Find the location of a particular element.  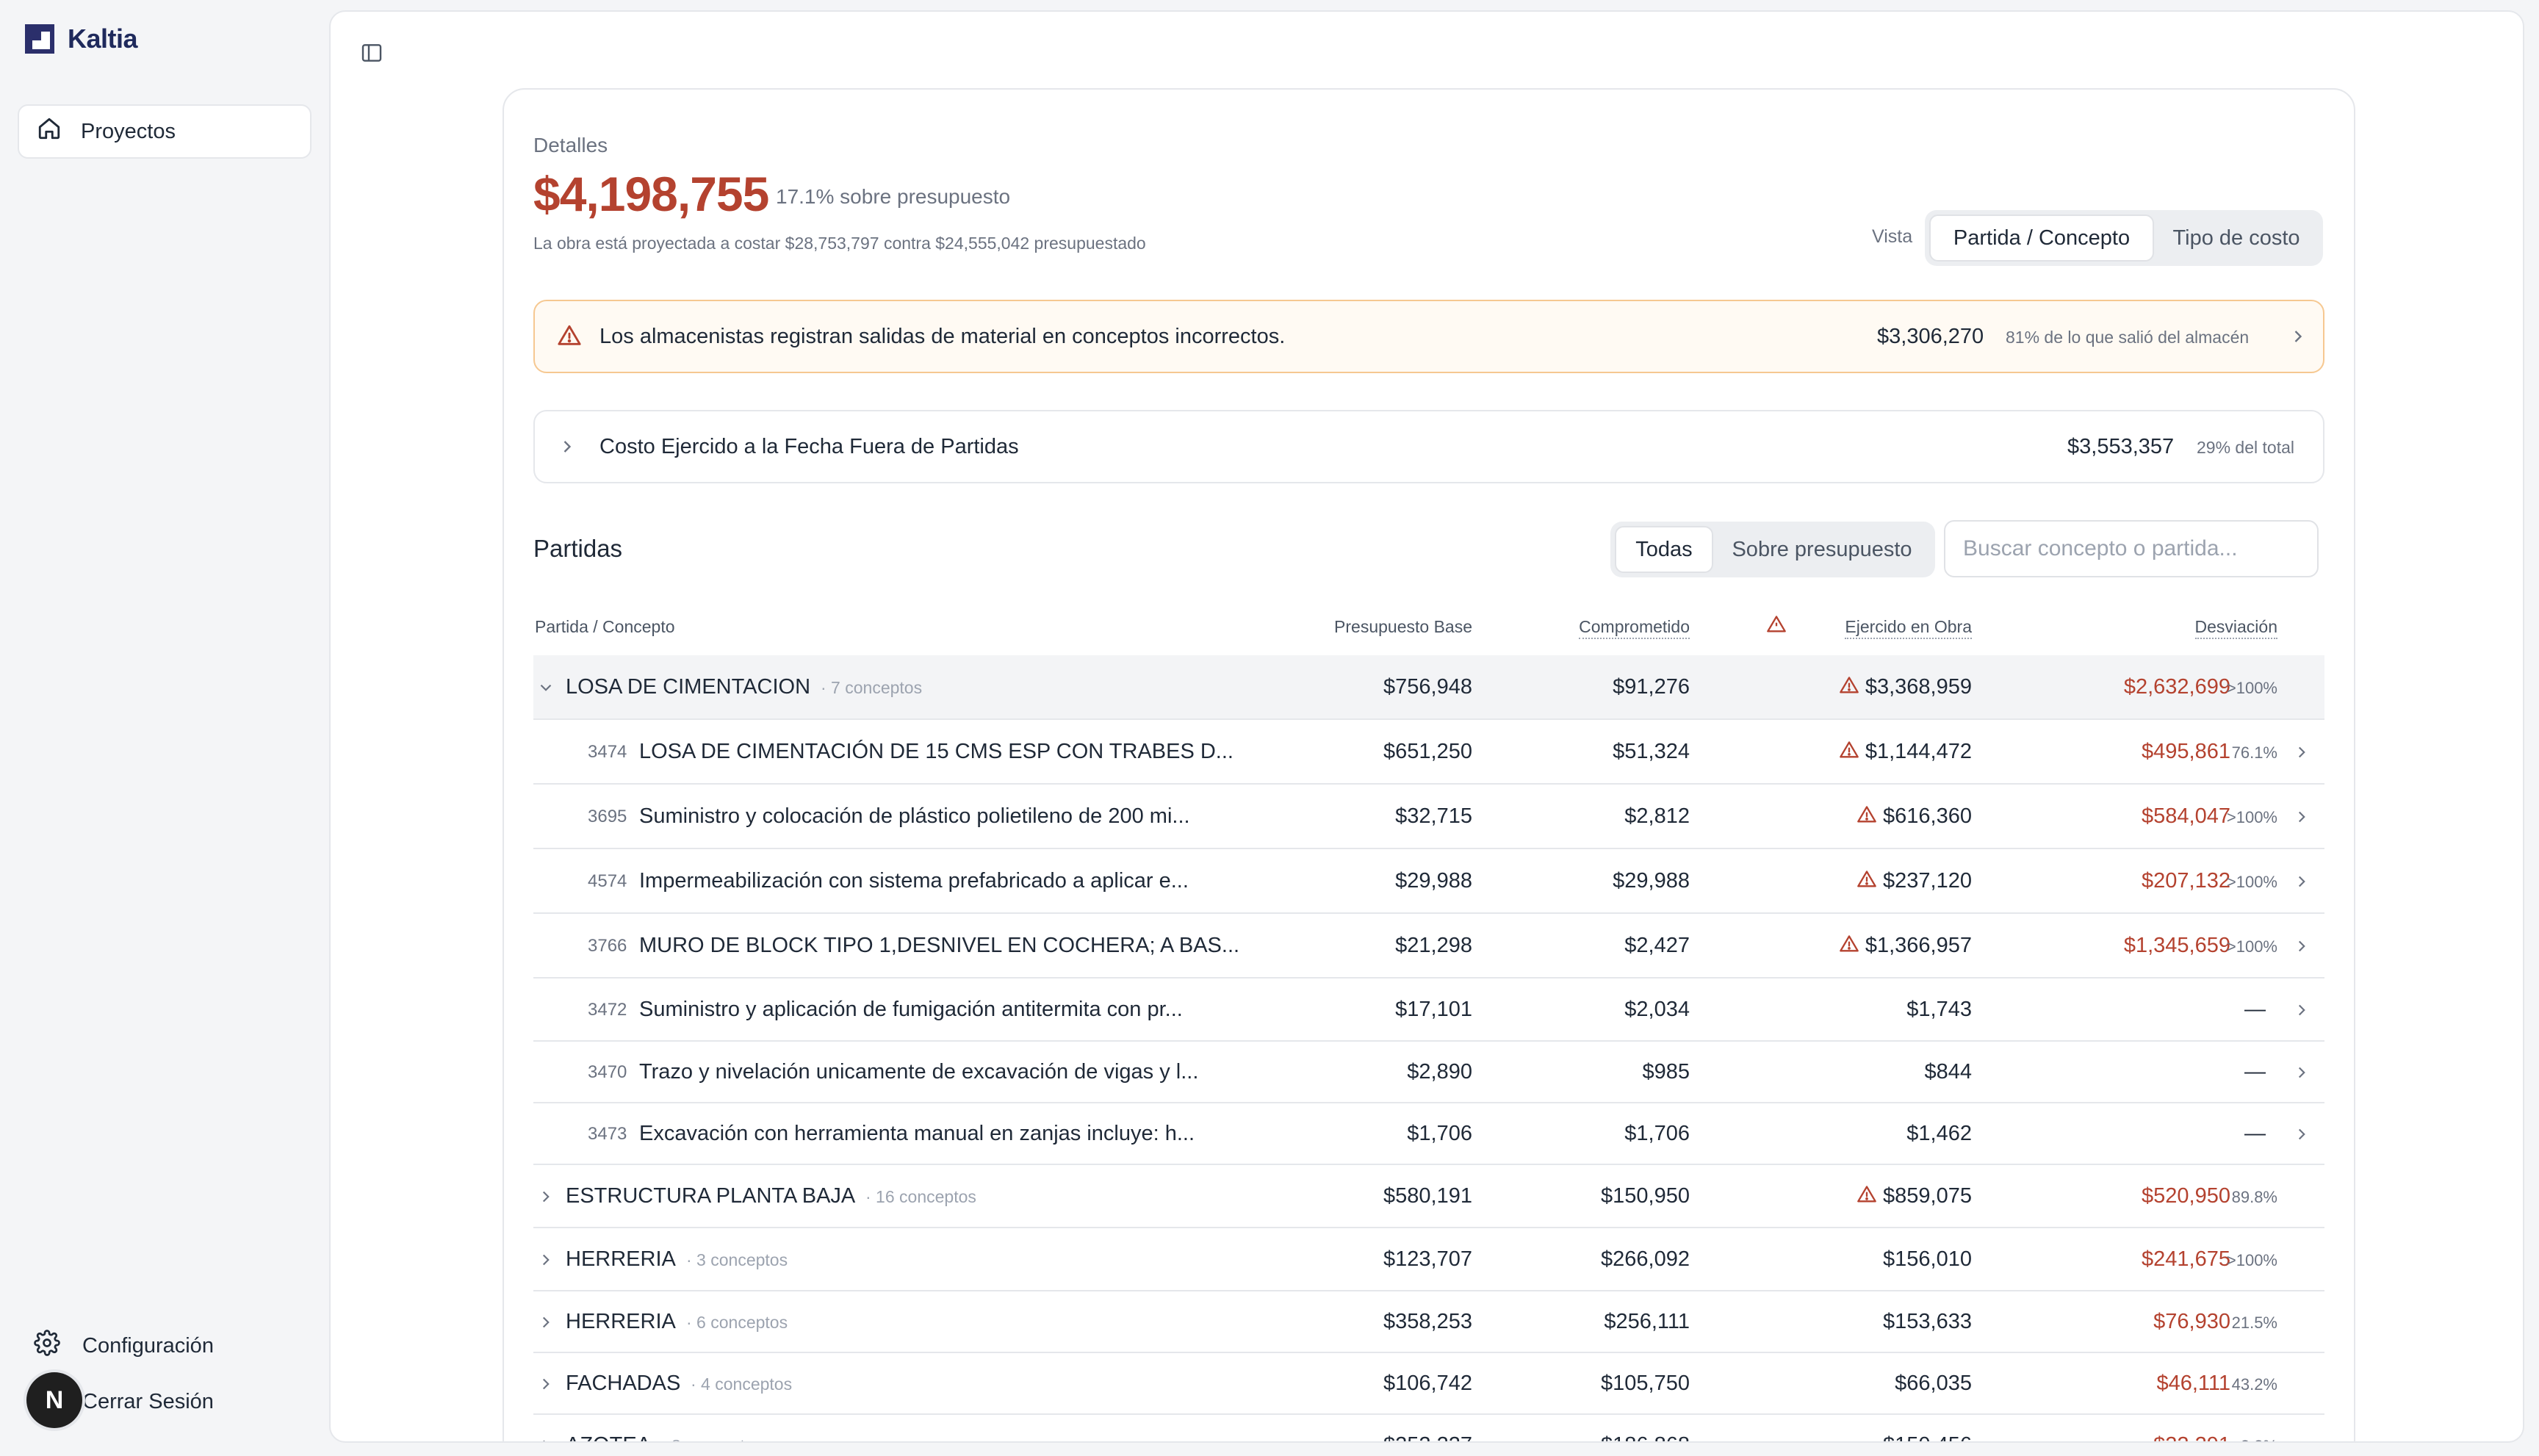

filter-todas: Todas is located at coordinates (1664, 549).